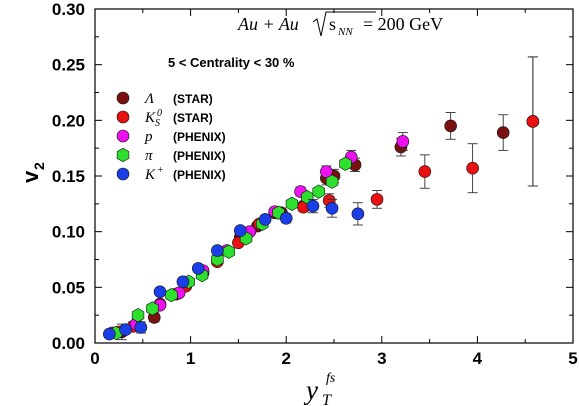 The image size is (579, 406). What do you see at coordinates (319, 388) in the screenshot?
I see `x-axis-title: y T fs` at bounding box center [319, 388].